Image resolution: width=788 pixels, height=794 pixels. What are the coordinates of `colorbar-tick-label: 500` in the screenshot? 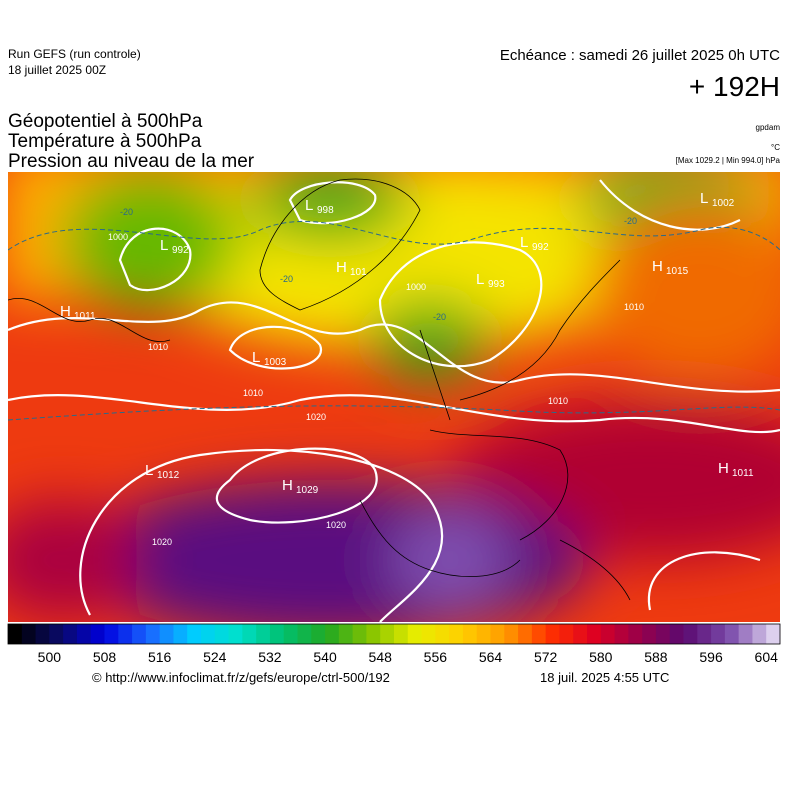 It's located at (50, 657).